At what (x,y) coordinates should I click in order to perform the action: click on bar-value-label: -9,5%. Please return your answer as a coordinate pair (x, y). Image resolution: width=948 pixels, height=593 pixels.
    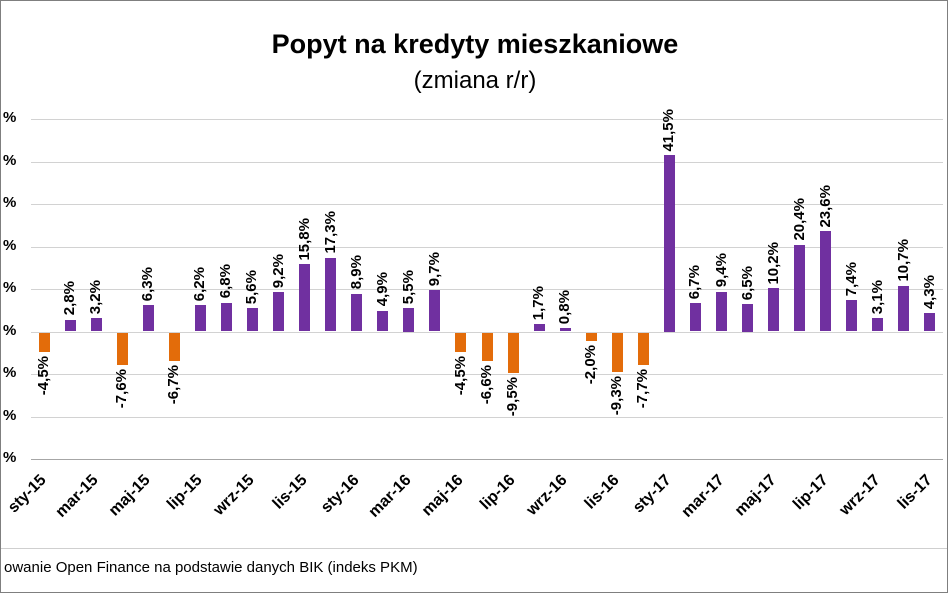
    Looking at the image, I should click on (513, 396).